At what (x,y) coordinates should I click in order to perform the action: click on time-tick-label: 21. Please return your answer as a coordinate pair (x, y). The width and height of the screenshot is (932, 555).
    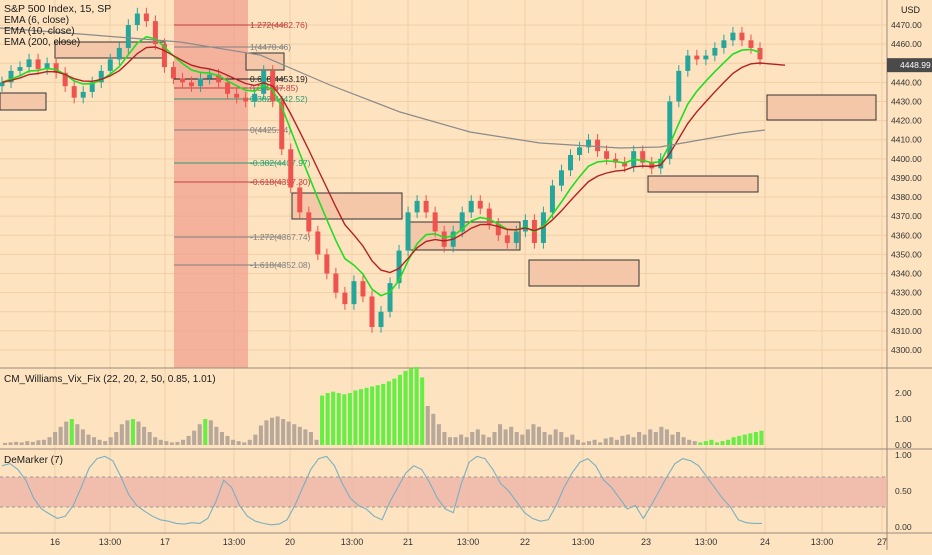
    Looking at the image, I should click on (408, 542).